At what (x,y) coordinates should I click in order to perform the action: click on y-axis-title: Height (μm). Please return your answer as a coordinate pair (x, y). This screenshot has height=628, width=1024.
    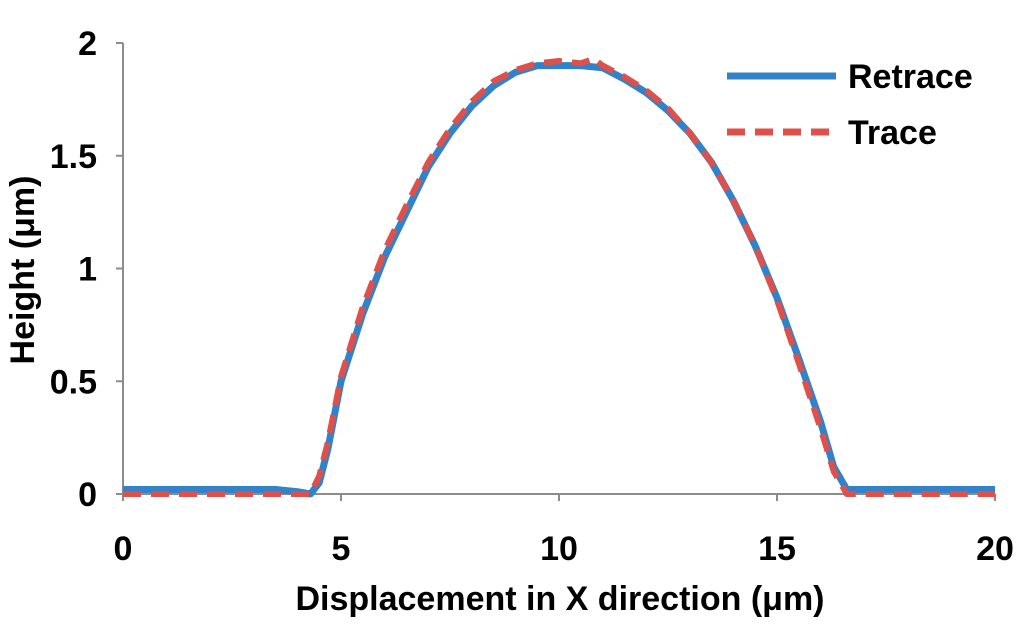
    Looking at the image, I should click on (23, 270).